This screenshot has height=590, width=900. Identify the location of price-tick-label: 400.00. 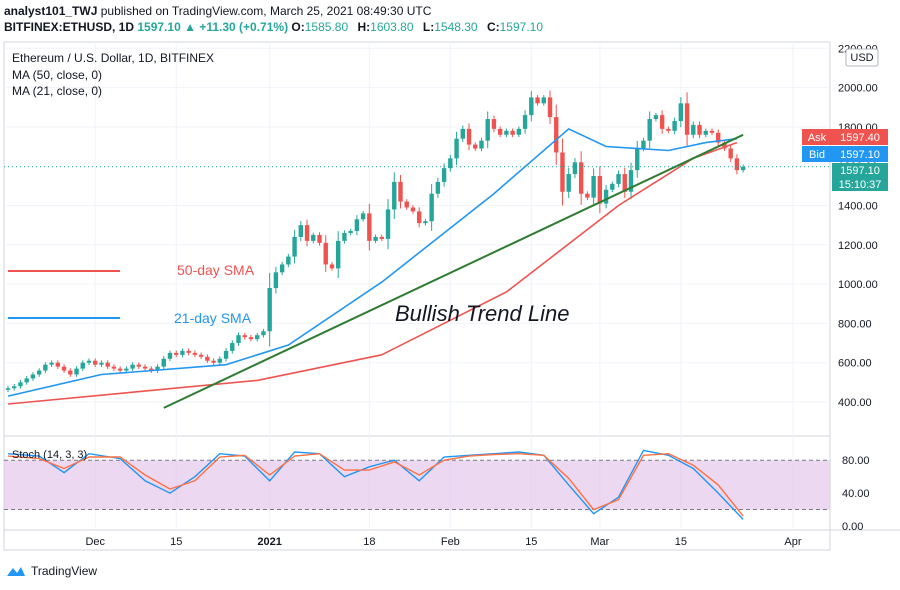
(855, 403).